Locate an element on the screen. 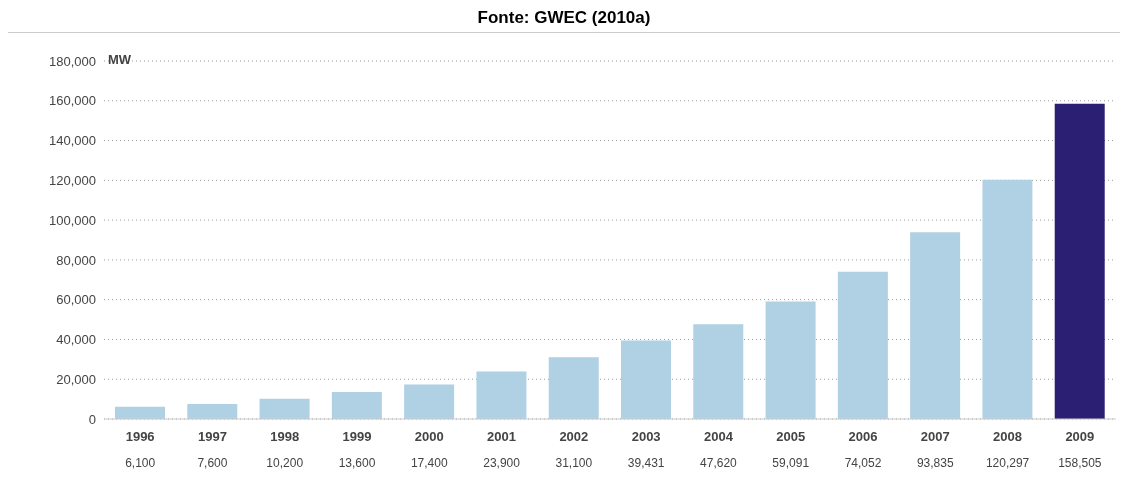  y-tick-label: 20,000 is located at coordinates (76, 379).